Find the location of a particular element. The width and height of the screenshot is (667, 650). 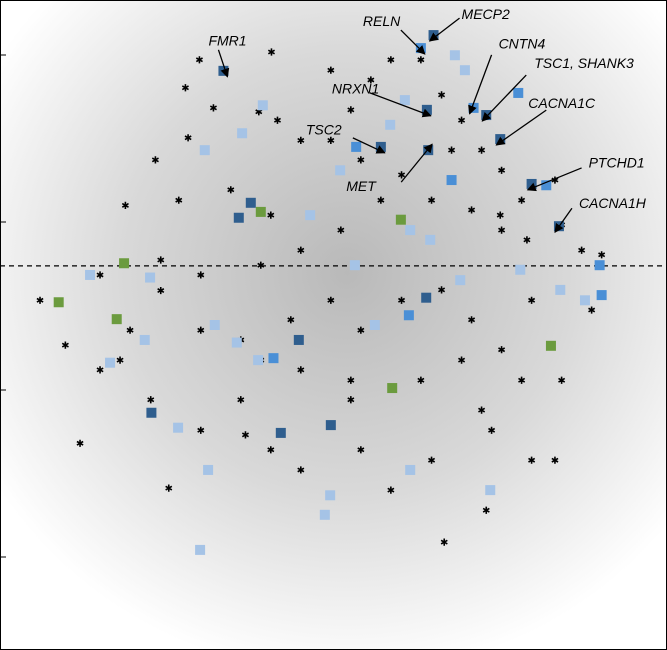

annotation-label: MET is located at coordinates (361, 186).